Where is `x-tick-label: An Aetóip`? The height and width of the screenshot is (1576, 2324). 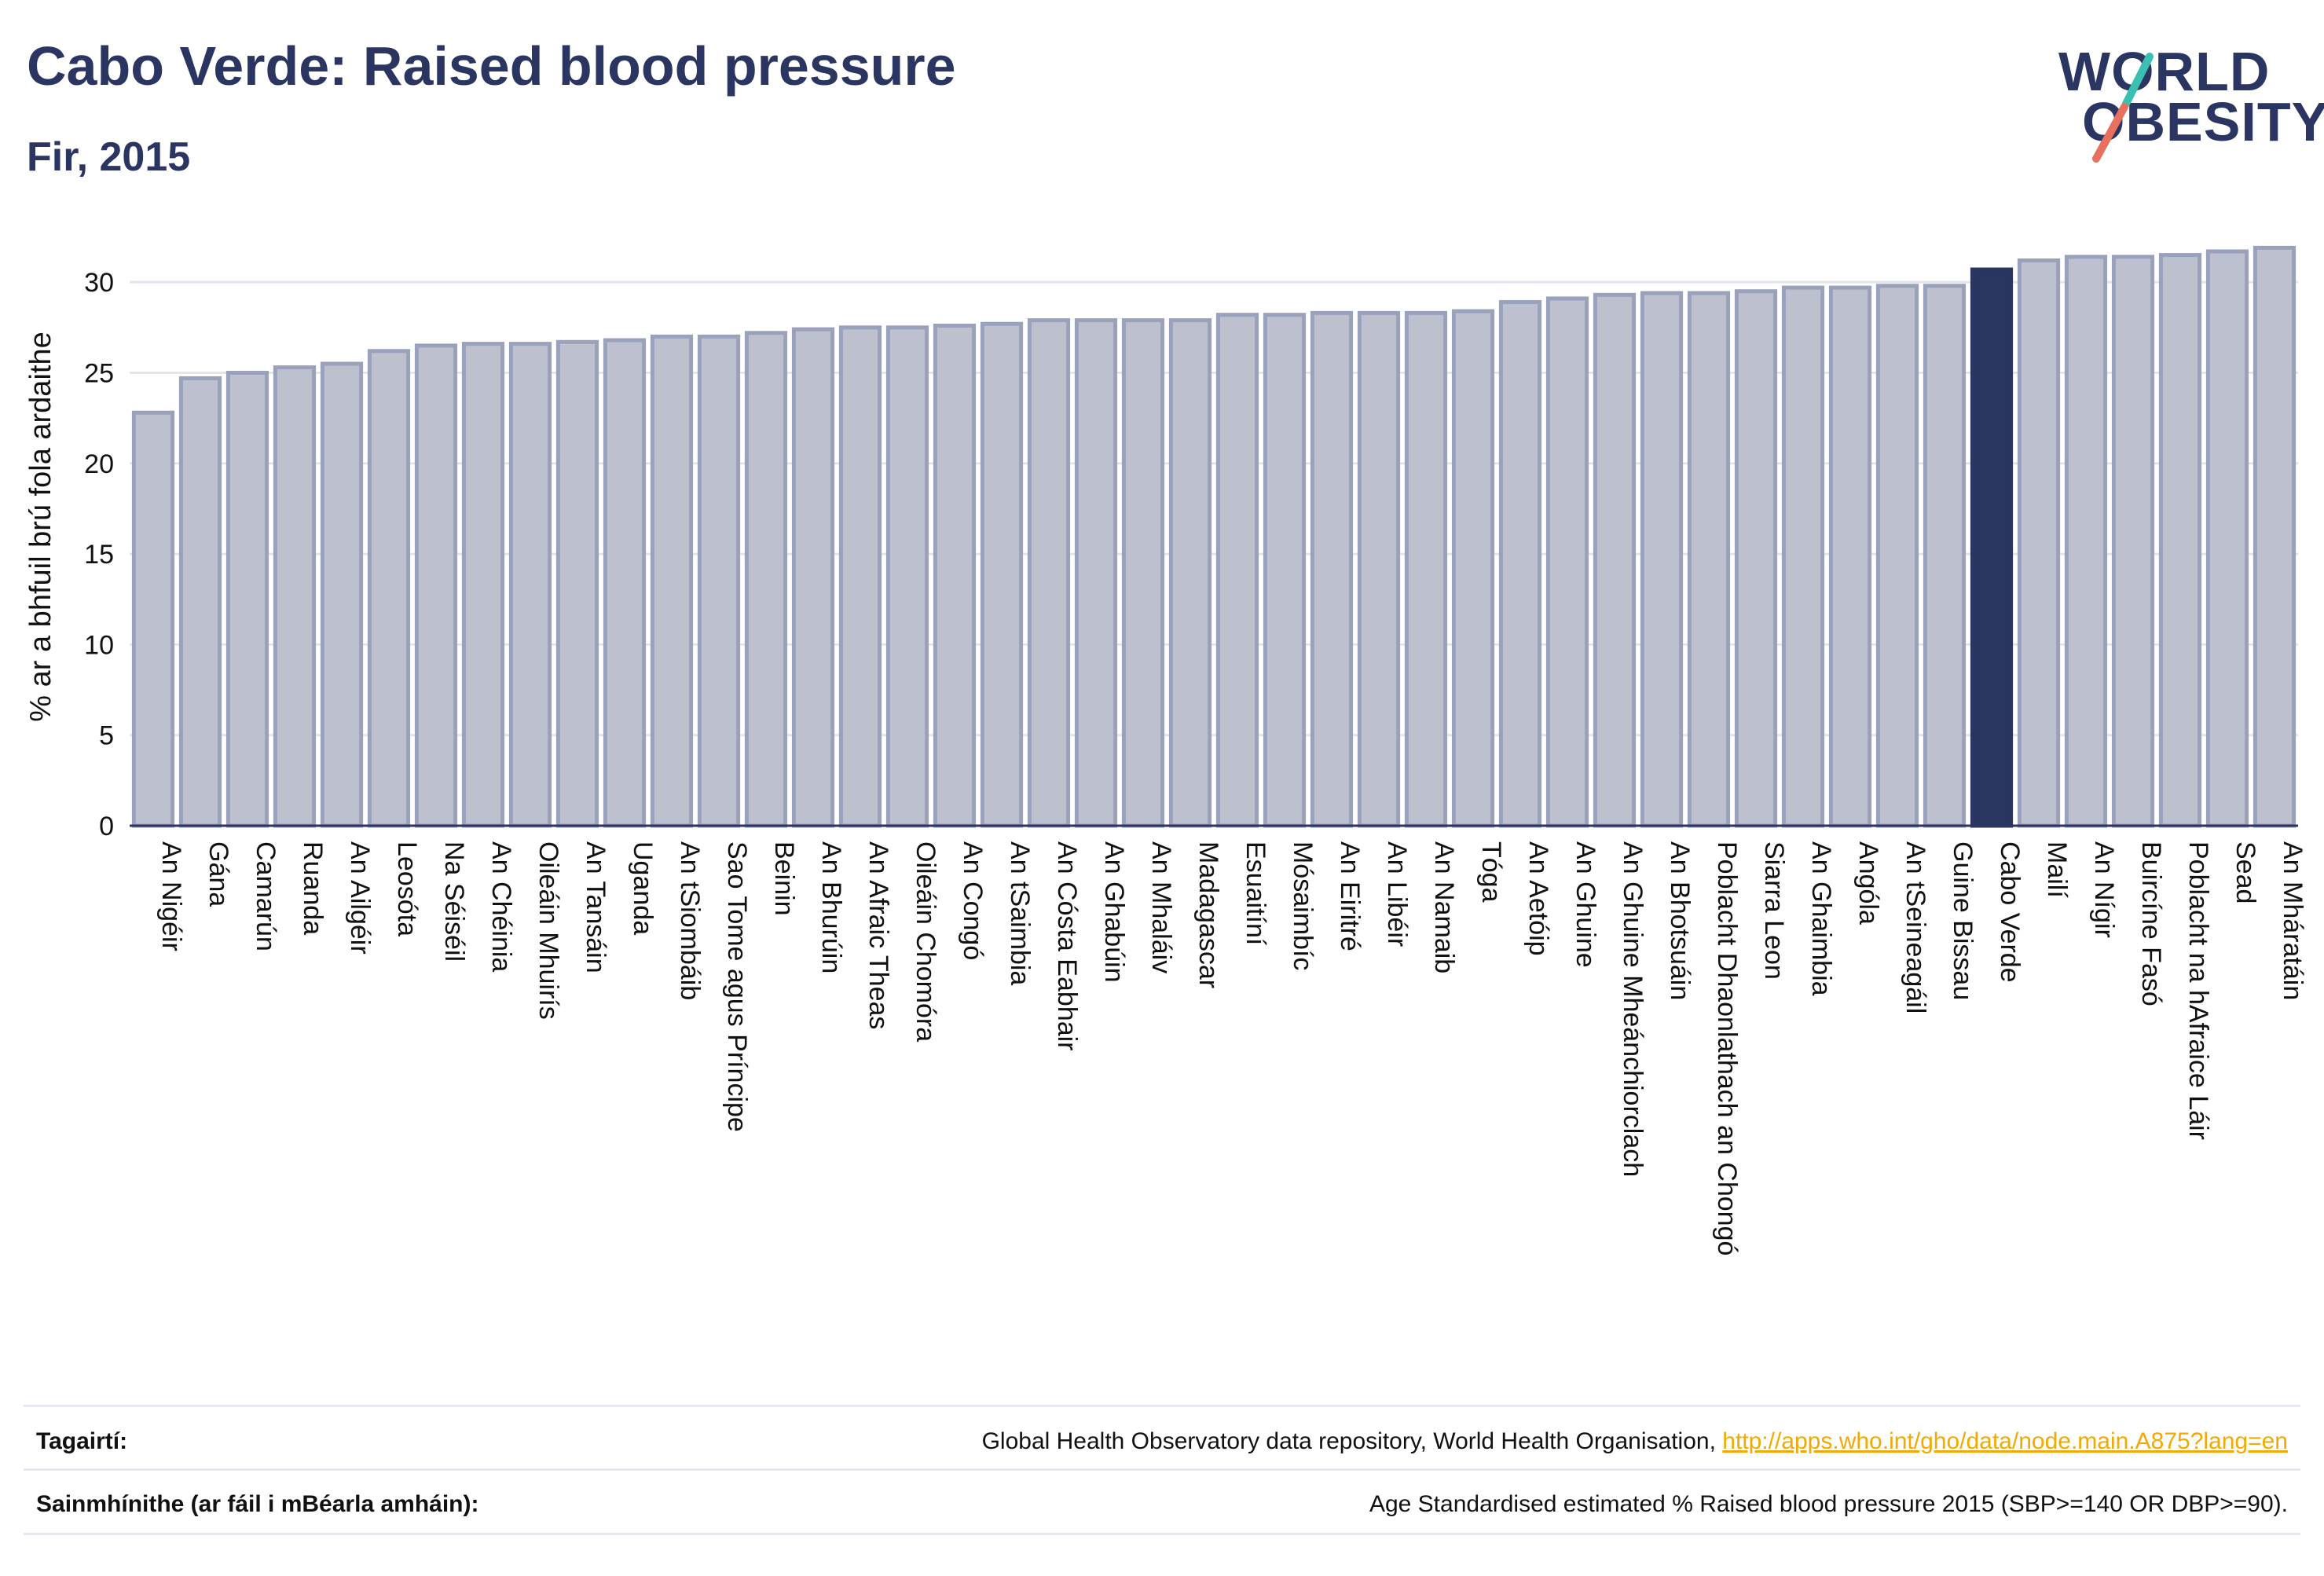 x-tick-label: An Aetóip is located at coordinates (1538, 898).